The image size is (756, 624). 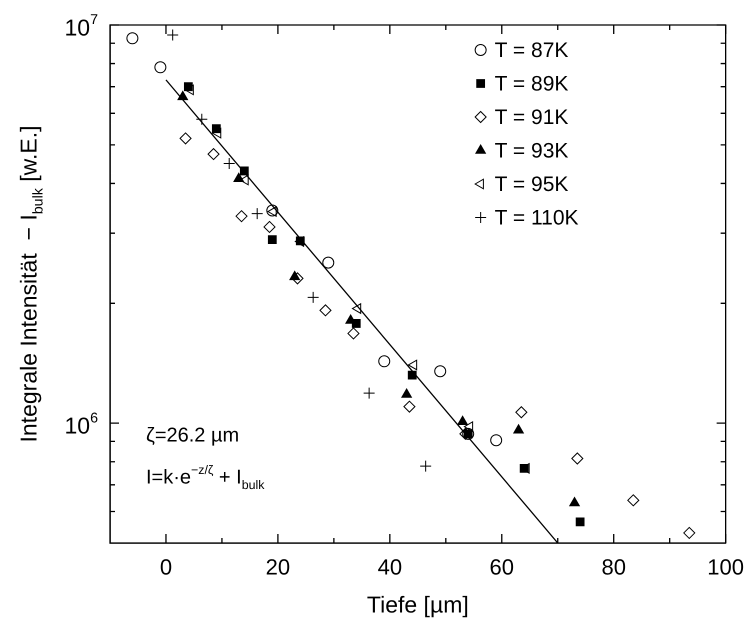 I want to click on legend-label: T = 93K, so click(x=531, y=150).